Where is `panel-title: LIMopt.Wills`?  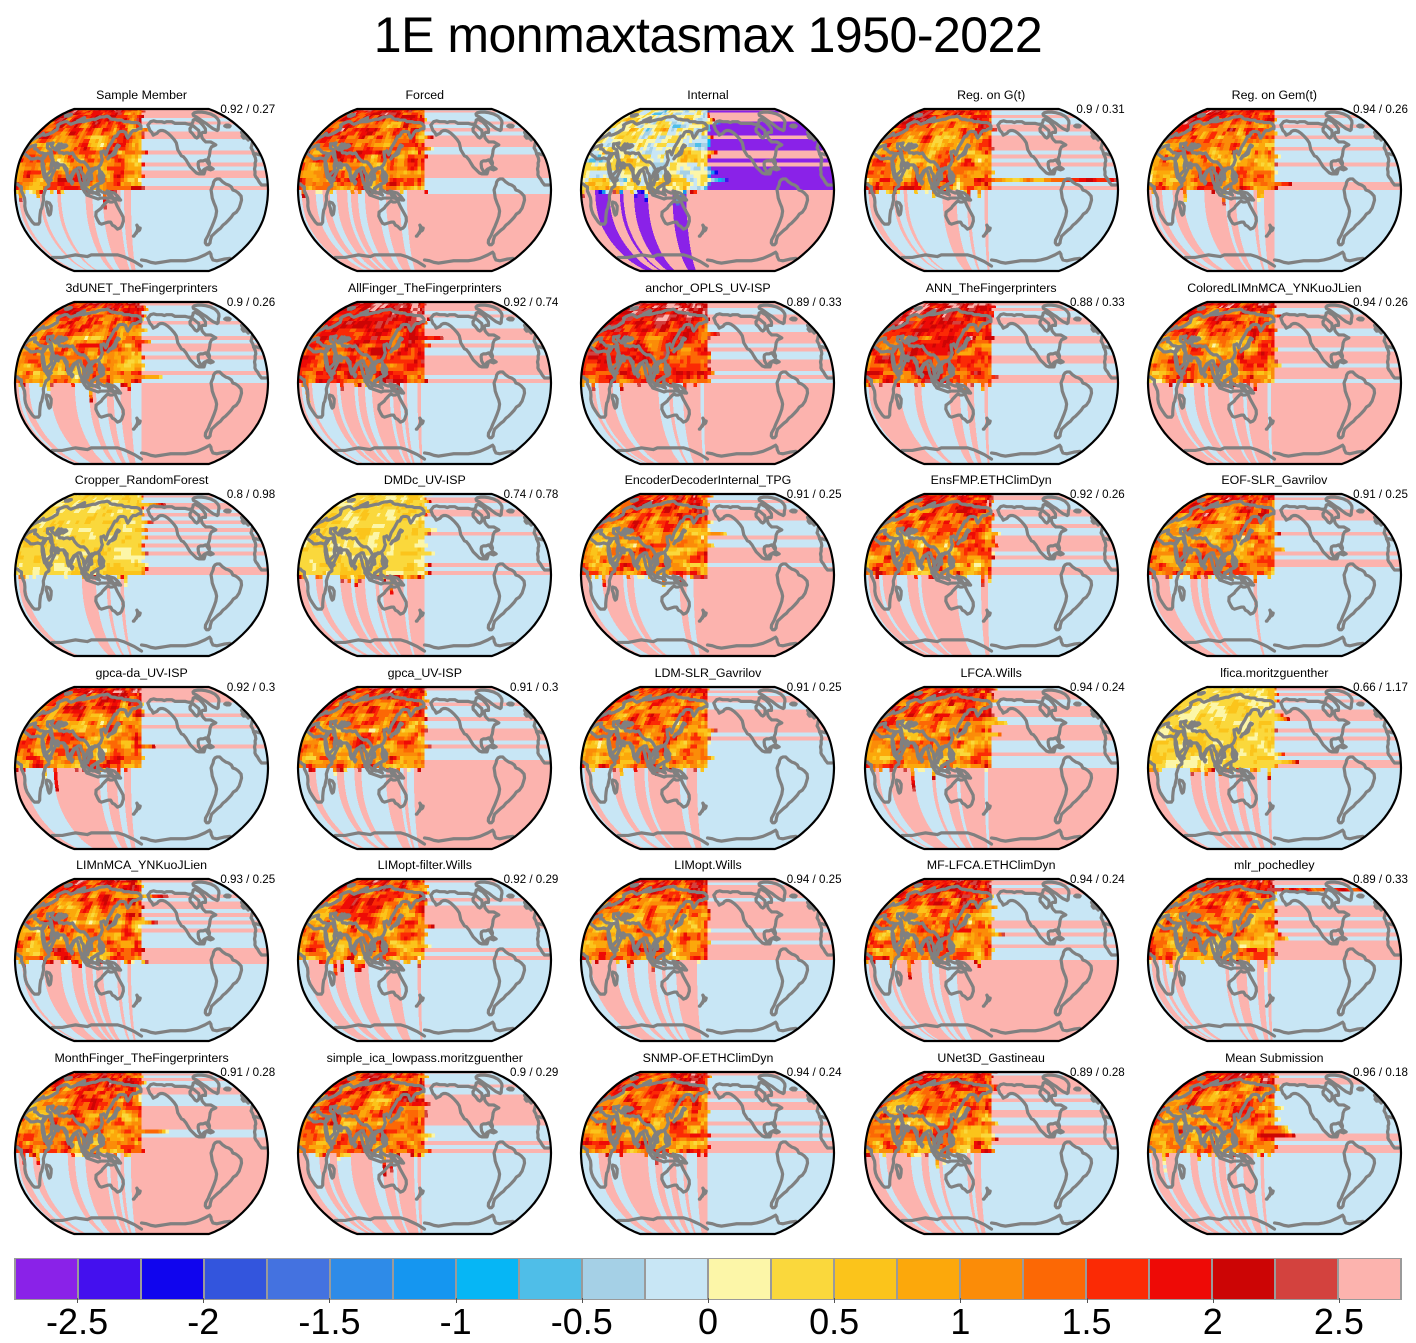 panel-title: LIMopt.Wills is located at coordinates (707, 865).